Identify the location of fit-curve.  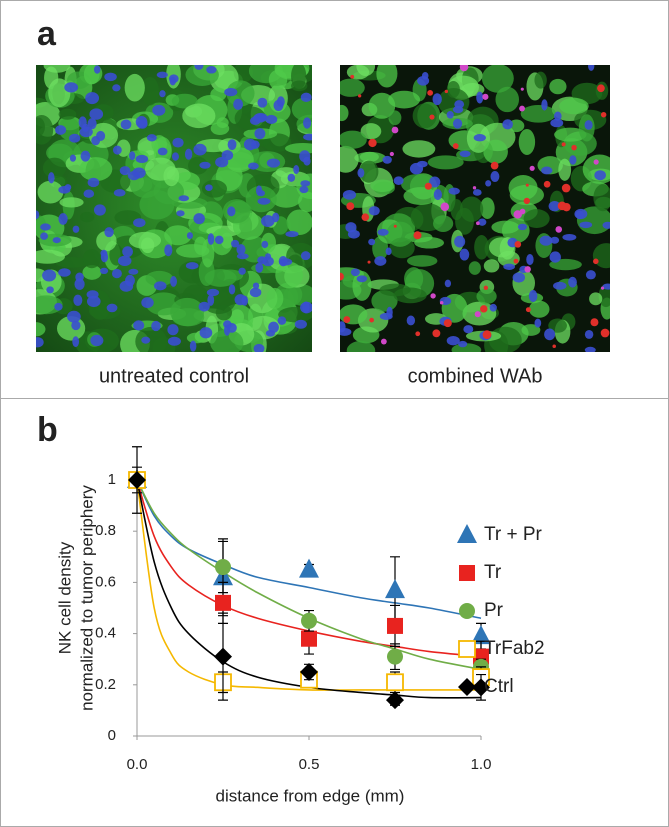
(309, 549).